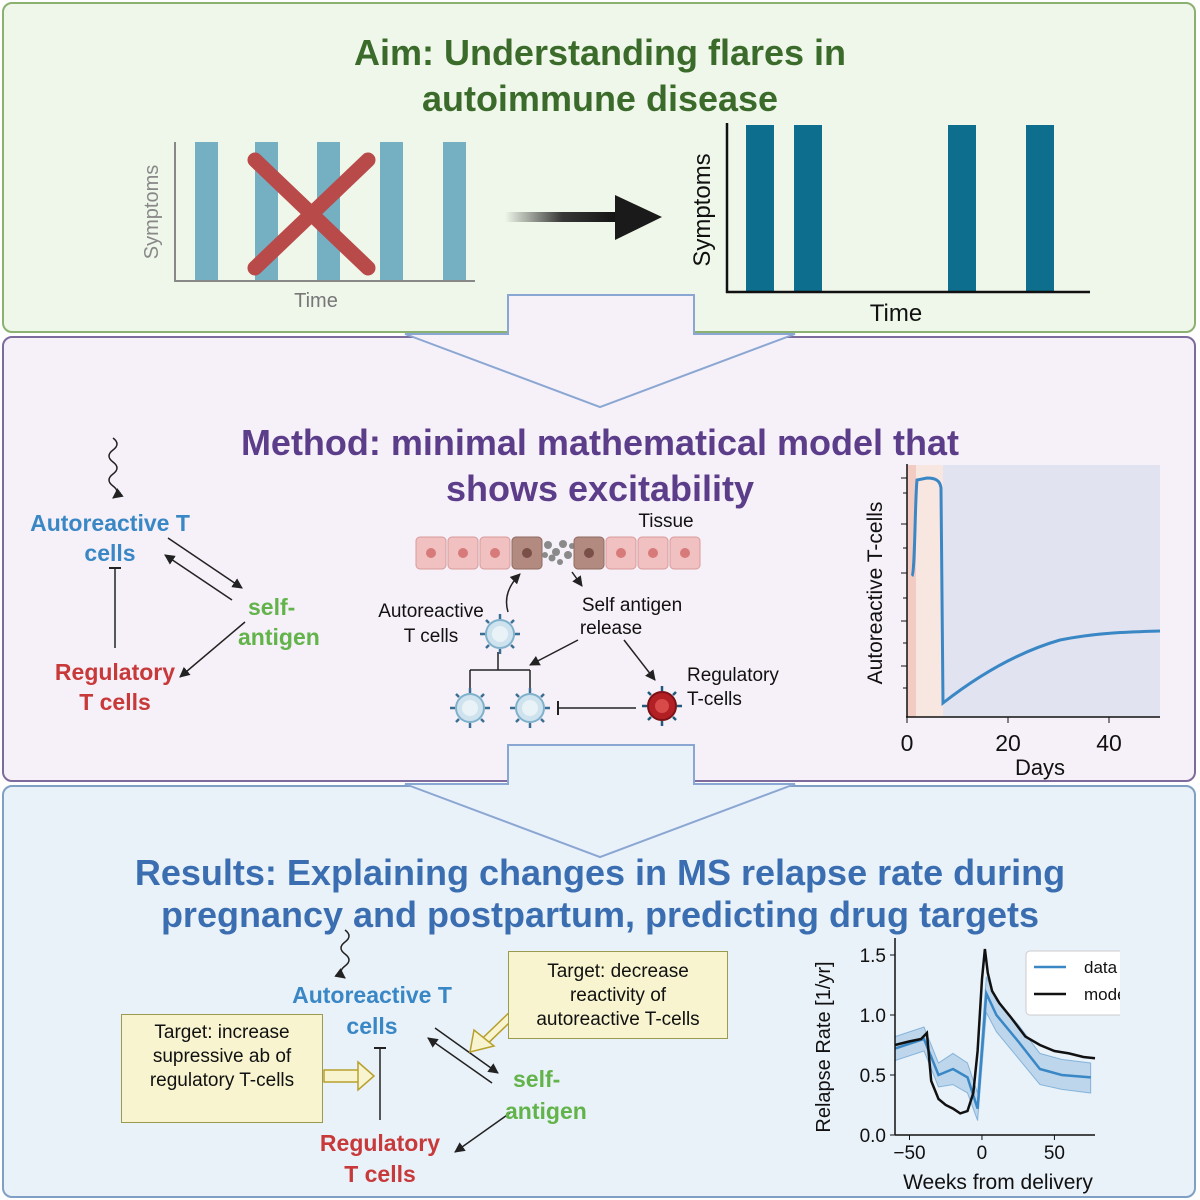 This screenshot has width=1200, height=1200. Describe the element at coordinates (272, 607) in the screenshot. I see `method-self-antigen-line1: self-` at that location.